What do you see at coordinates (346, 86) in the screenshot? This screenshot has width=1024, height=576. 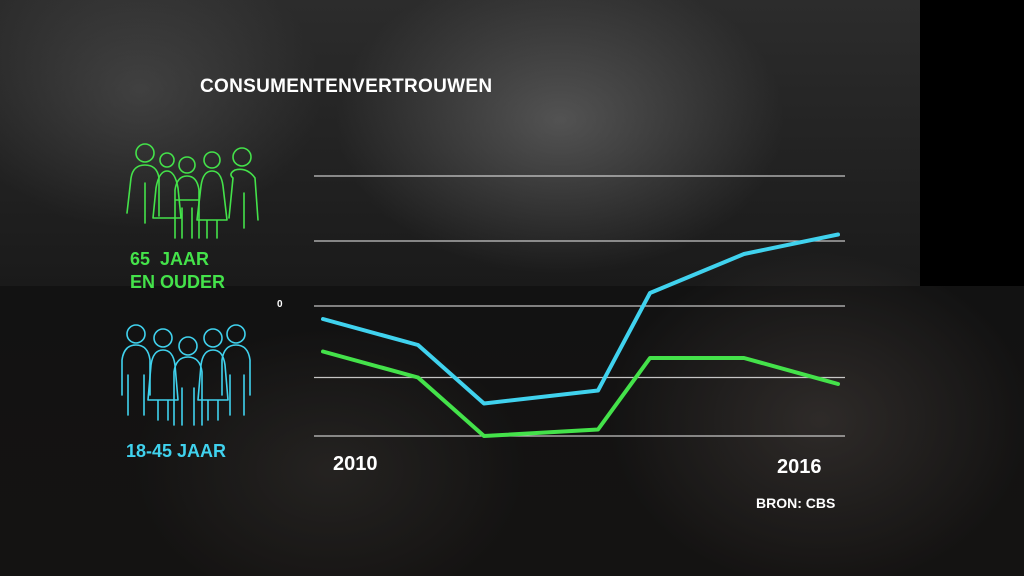 I see `chart-title: CONSUMENTENVERTROUWEN` at bounding box center [346, 86].